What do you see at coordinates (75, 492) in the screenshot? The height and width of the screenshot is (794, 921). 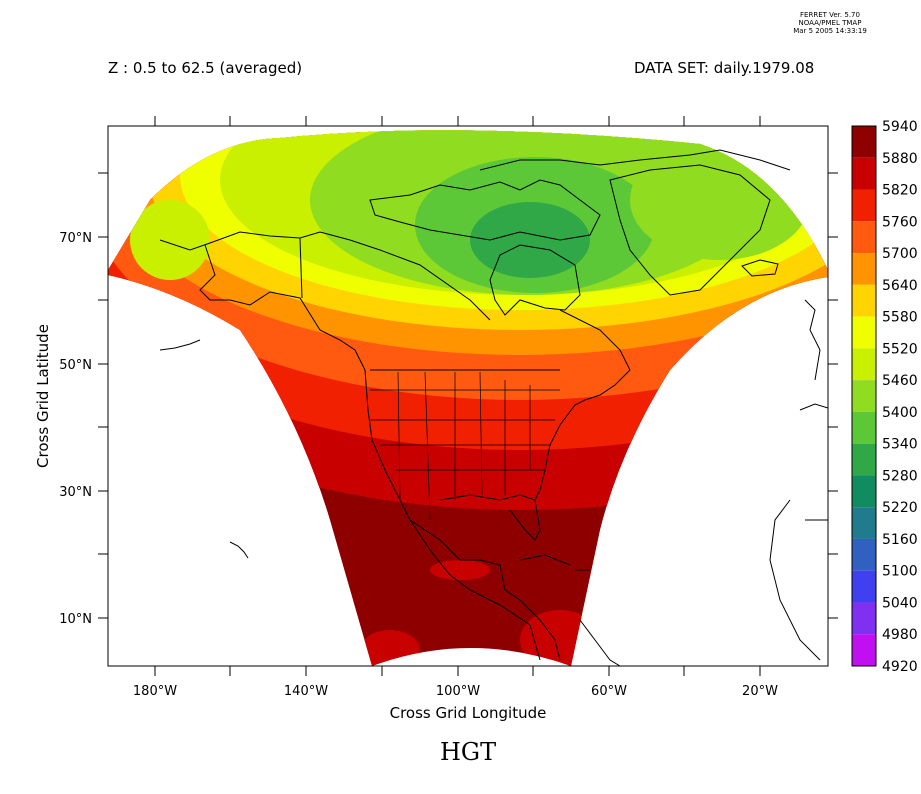 I see `y-tick-label: 30°N` at bounding box center [75, 492].